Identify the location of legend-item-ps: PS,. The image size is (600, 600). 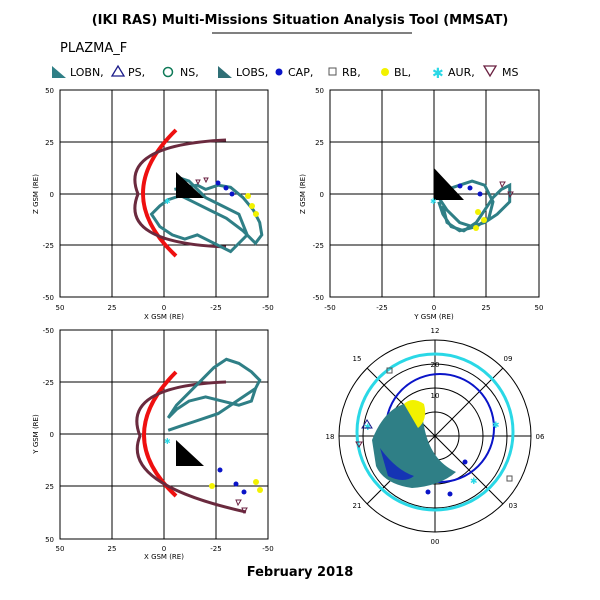
(127, 71).